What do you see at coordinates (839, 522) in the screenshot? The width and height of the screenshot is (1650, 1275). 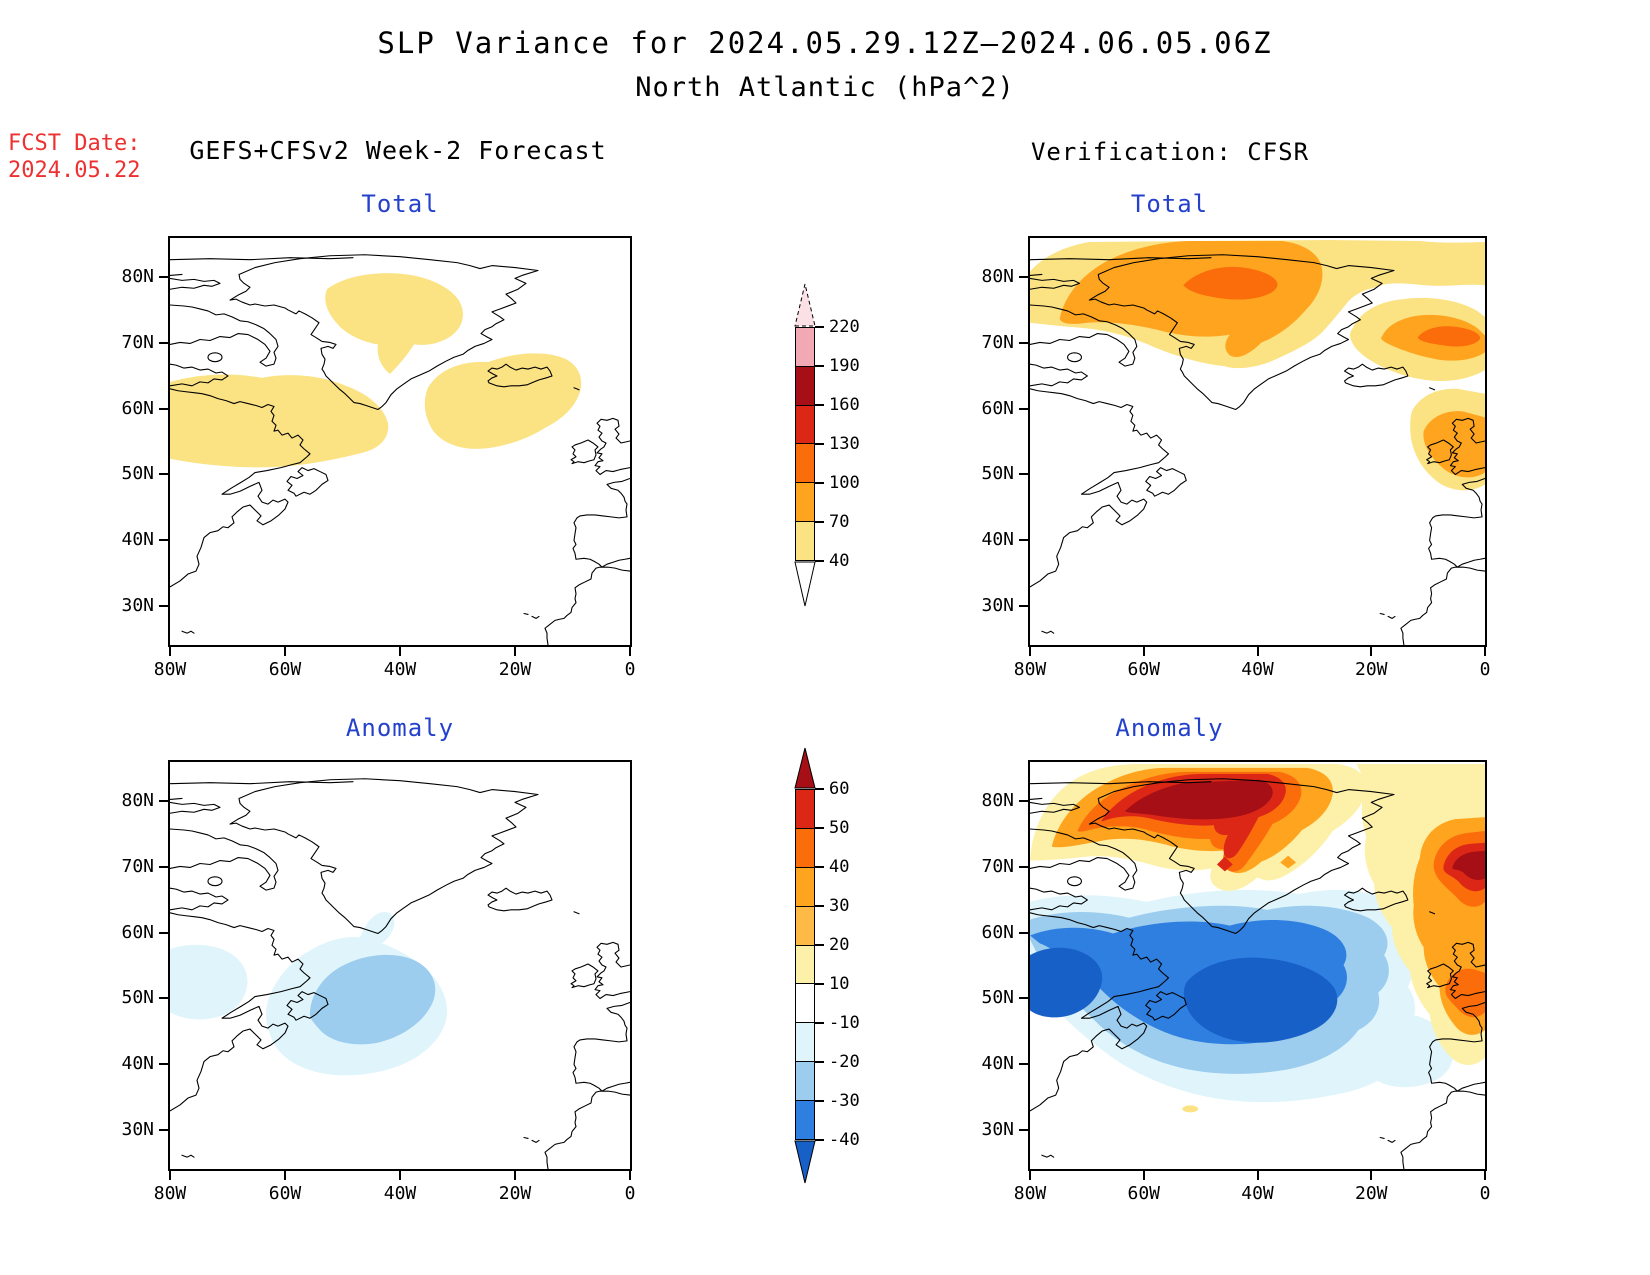 I see `colorbar-tick-label: 70` at bounding box center [839, 522].